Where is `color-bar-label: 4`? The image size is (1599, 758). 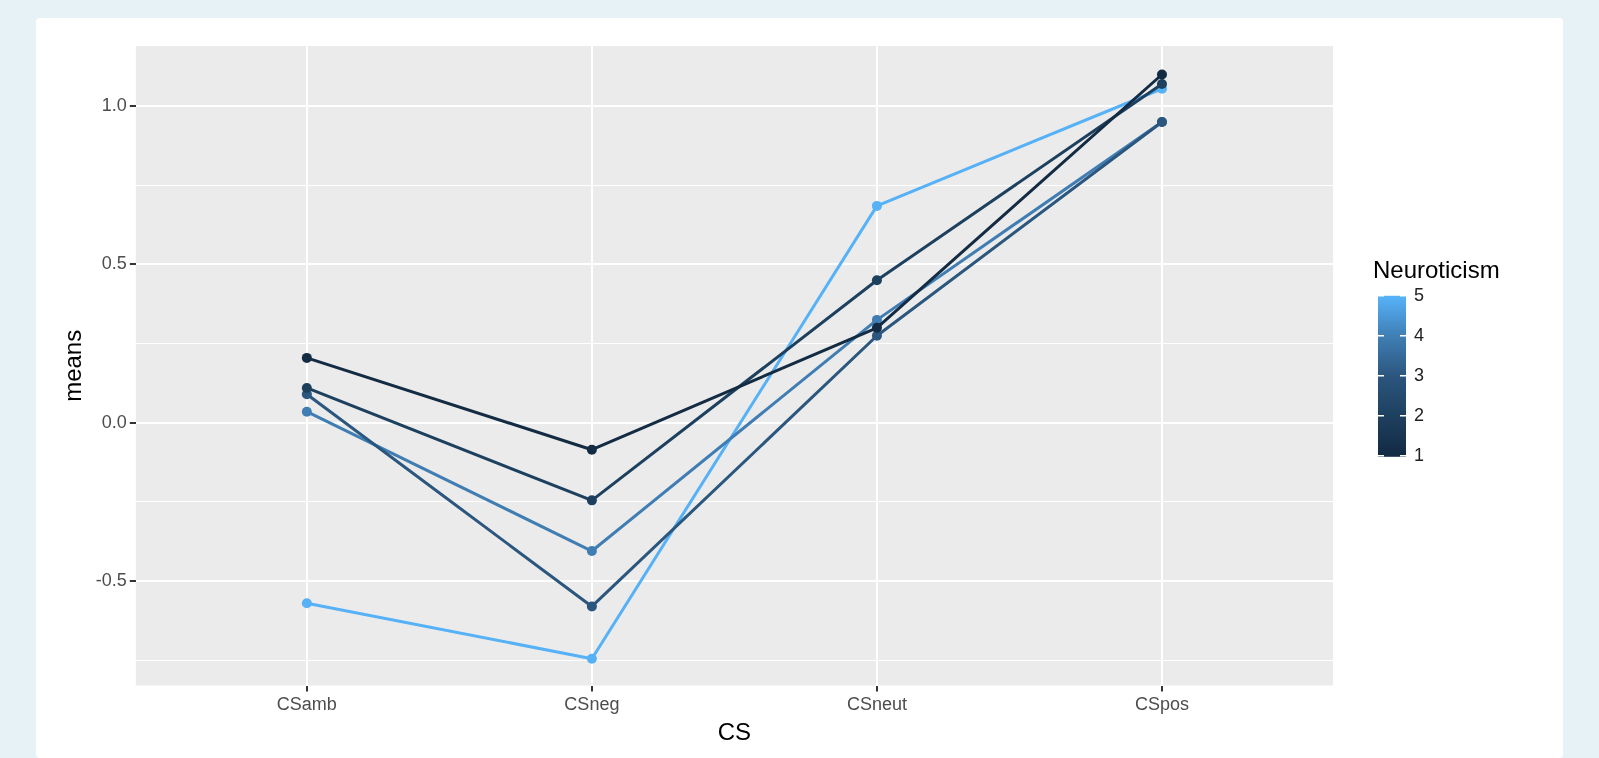
color-bar-label: 4 is located at coordinates (1419, 334).